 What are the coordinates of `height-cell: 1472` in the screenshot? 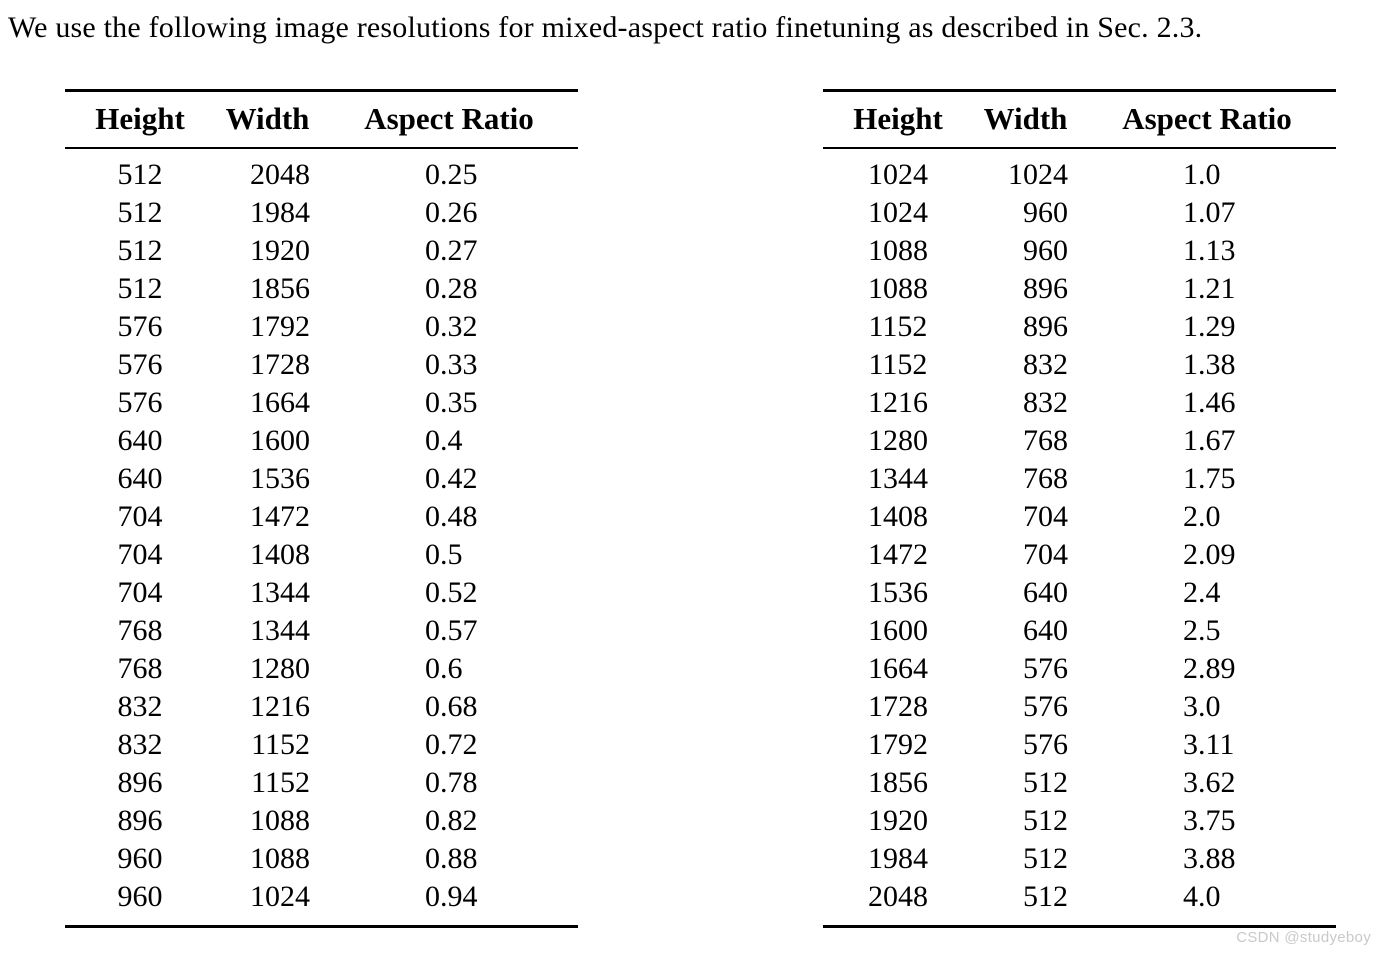 It's located at (898, 554).